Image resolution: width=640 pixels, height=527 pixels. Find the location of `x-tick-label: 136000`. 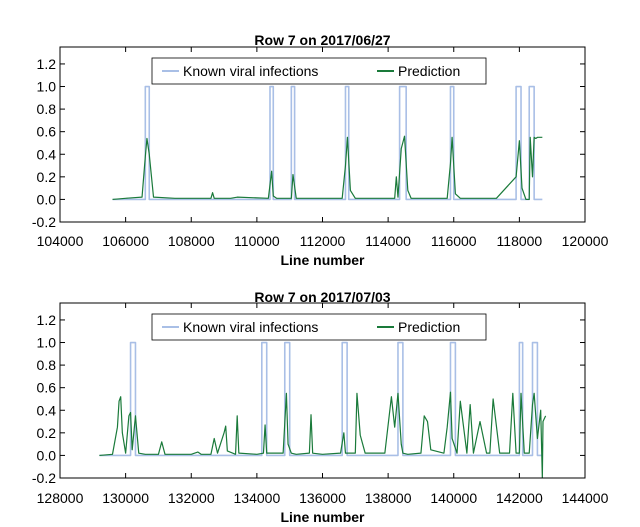

x-tick-label: 136000 is located at coordinates (322, 498).